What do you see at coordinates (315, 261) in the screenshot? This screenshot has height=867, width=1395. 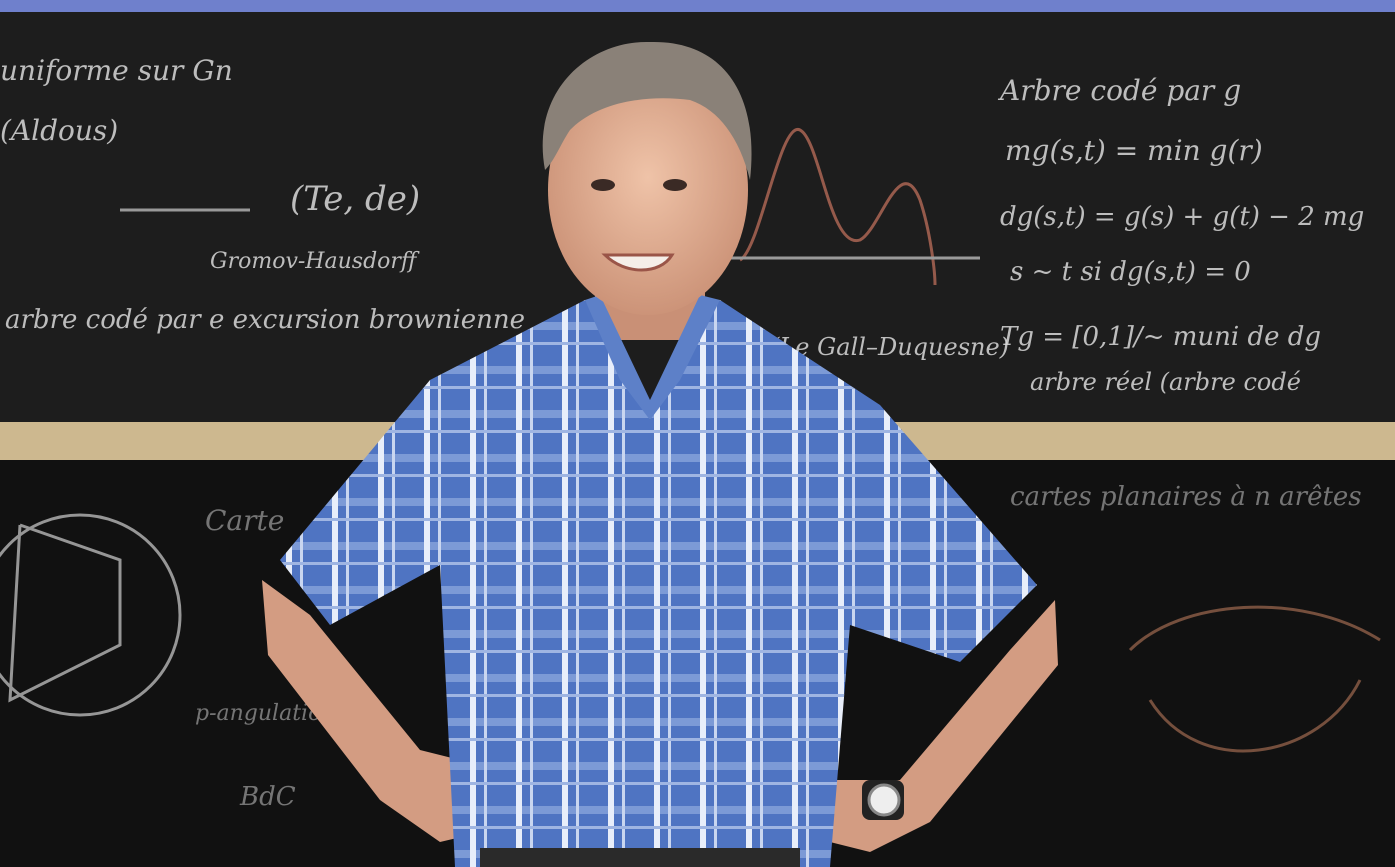 I see `chalk-text: Gromov-Hausdorff` at bounding box center [315, 261].